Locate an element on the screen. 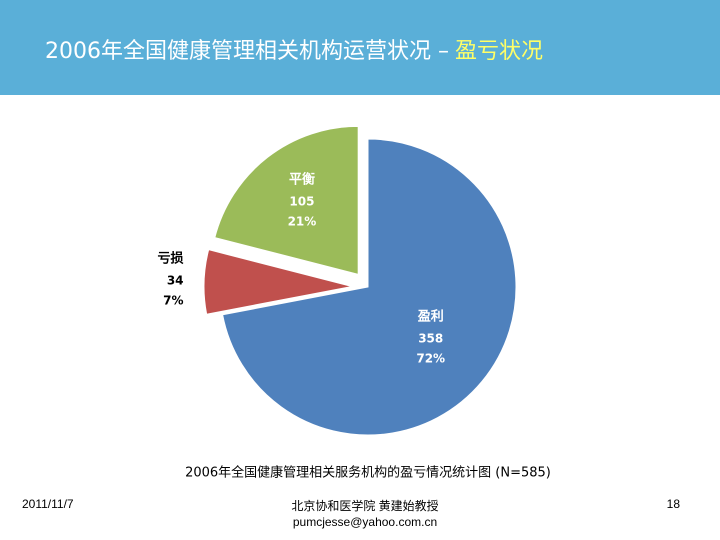 The width and height of the screenshot is (720, 540). slice-percent: 21% is located at coordinates (302, 221).